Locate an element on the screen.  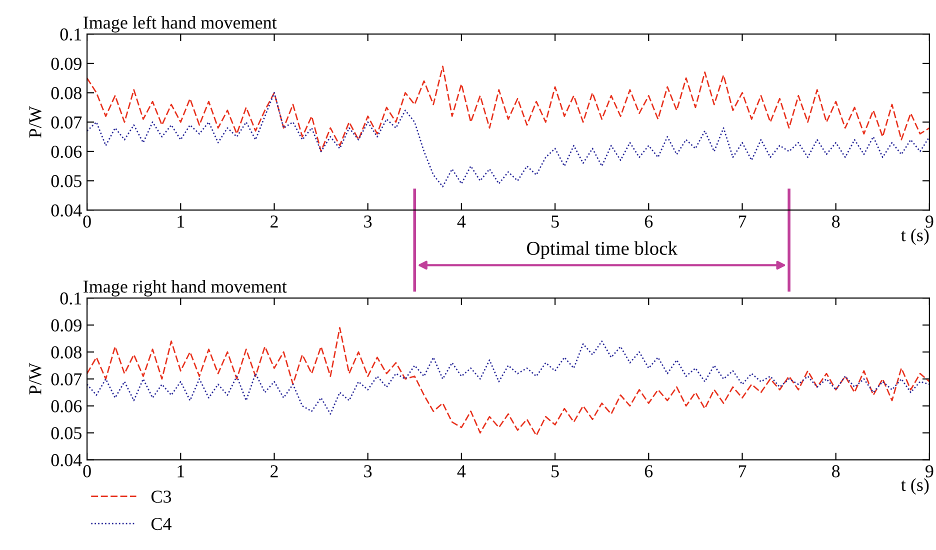
legend-label: C4 is located at coordinates (161, 524).